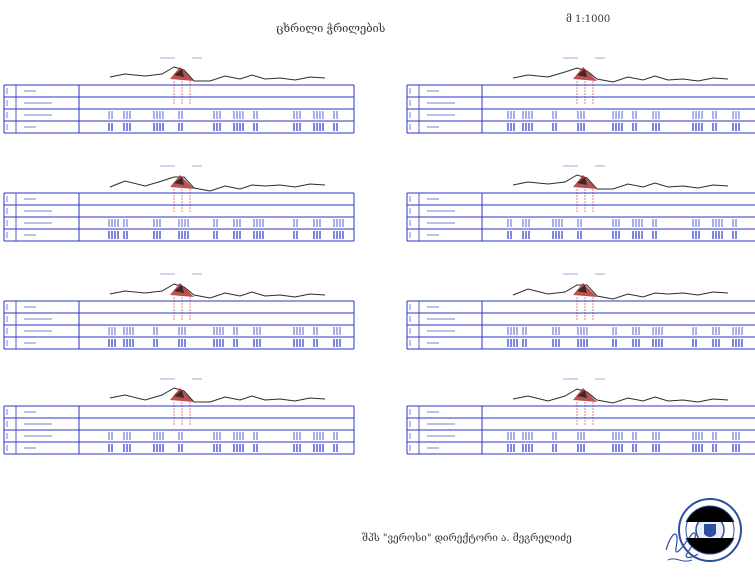 The image size is (755, 578). Describe the element at coordinates (588, 19) in the screenshot. I see `scale-label: მ 1:1000` at that location.